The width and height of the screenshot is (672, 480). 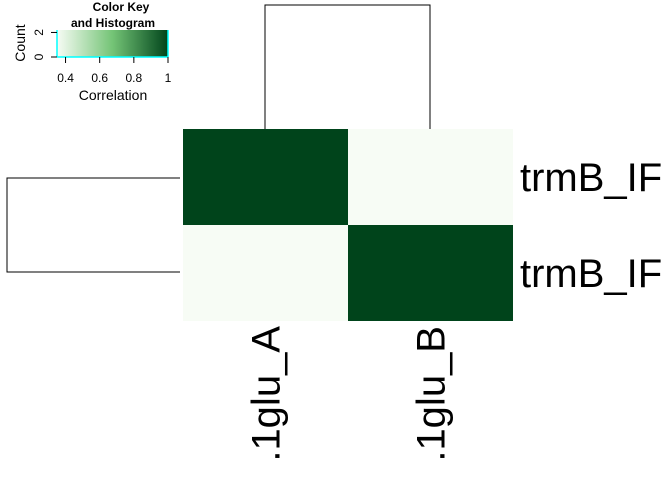 What do you see at coordinates (265, 273) in the screenshot?
I see `heatmap-cell-r2-c1` at bounding box center [265, 273].